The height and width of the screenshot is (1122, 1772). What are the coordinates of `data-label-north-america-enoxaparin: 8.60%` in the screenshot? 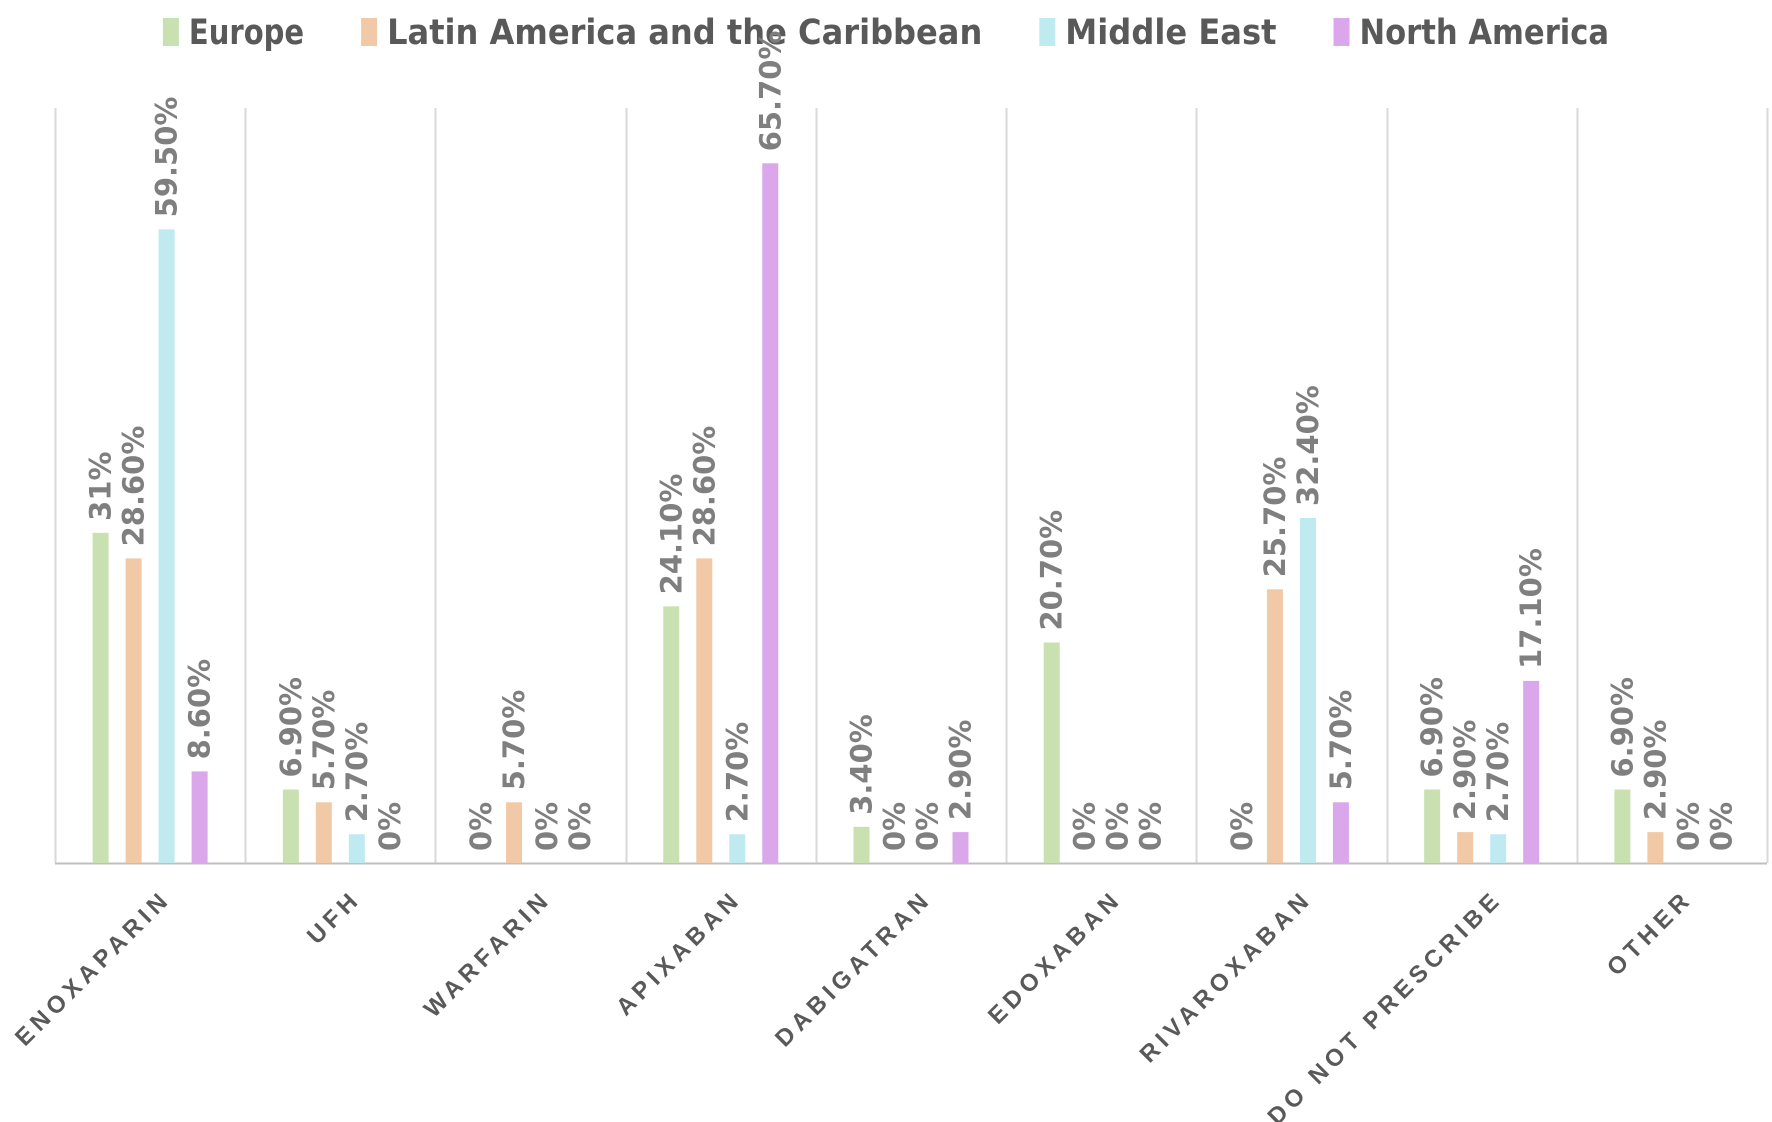 It's located at (200, 709).